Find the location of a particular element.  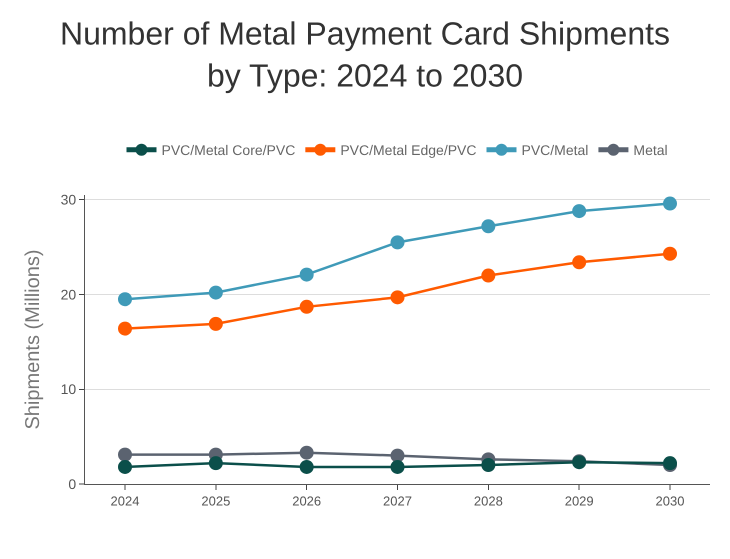

x-tick-label: 2025 is located at coordinates (215, 501).